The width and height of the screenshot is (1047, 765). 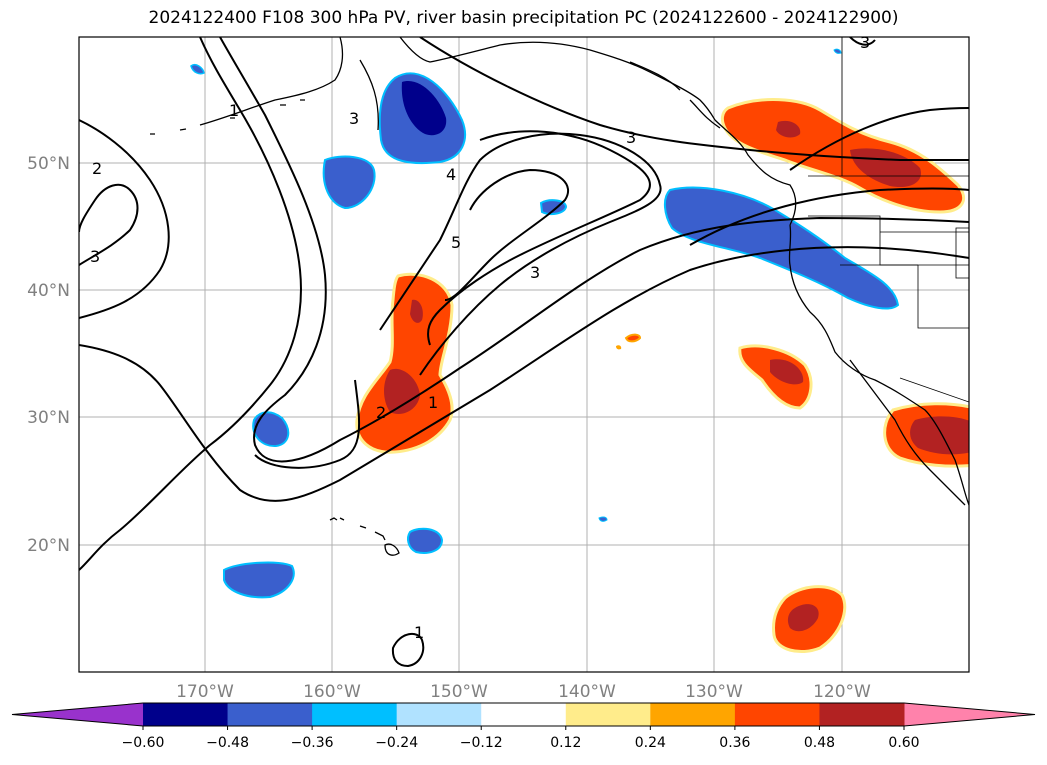 I want to click on pv-contour-3-mid, so click(x=124, y=219).